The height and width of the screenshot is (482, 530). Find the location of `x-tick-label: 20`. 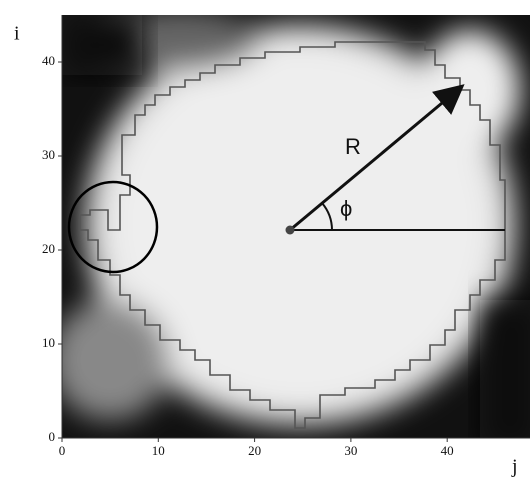

x-tick-label: 20 is located at coordinates (254, 450).